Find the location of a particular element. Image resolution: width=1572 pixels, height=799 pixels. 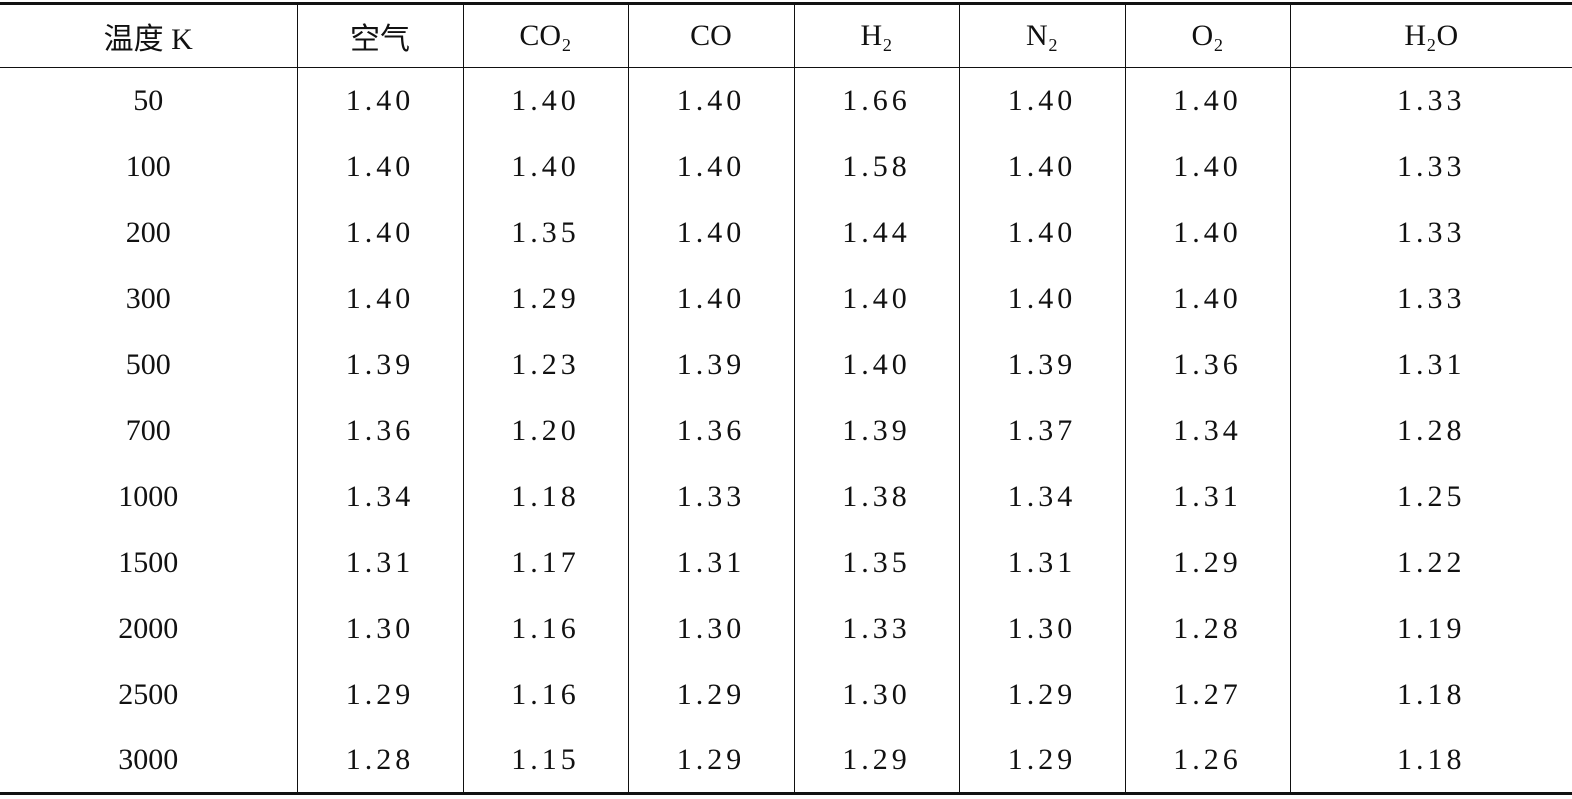

header-cell: 空气 is located at coordinates (379, 35).